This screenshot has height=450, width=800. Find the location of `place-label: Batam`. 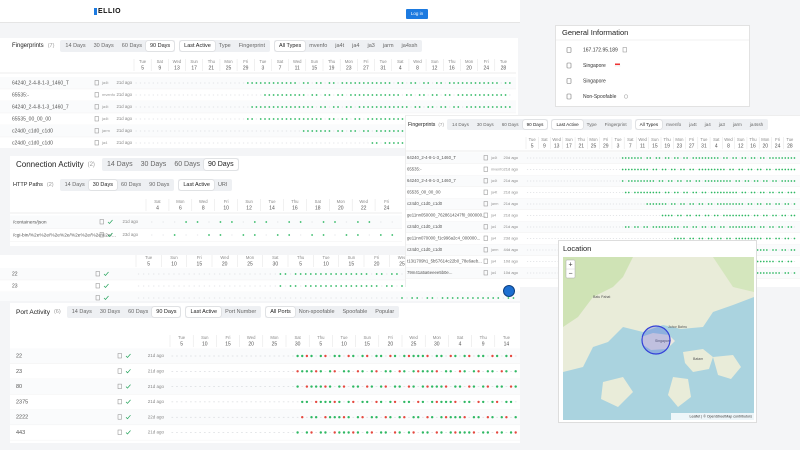

place-label: Batam is located at coordinates (698, 359).